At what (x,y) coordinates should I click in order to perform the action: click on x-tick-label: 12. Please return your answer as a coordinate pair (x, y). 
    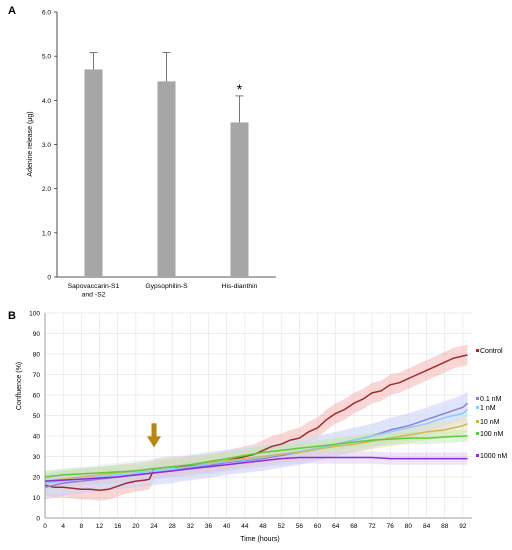
    Looking at the image, I should click on (100, 526).